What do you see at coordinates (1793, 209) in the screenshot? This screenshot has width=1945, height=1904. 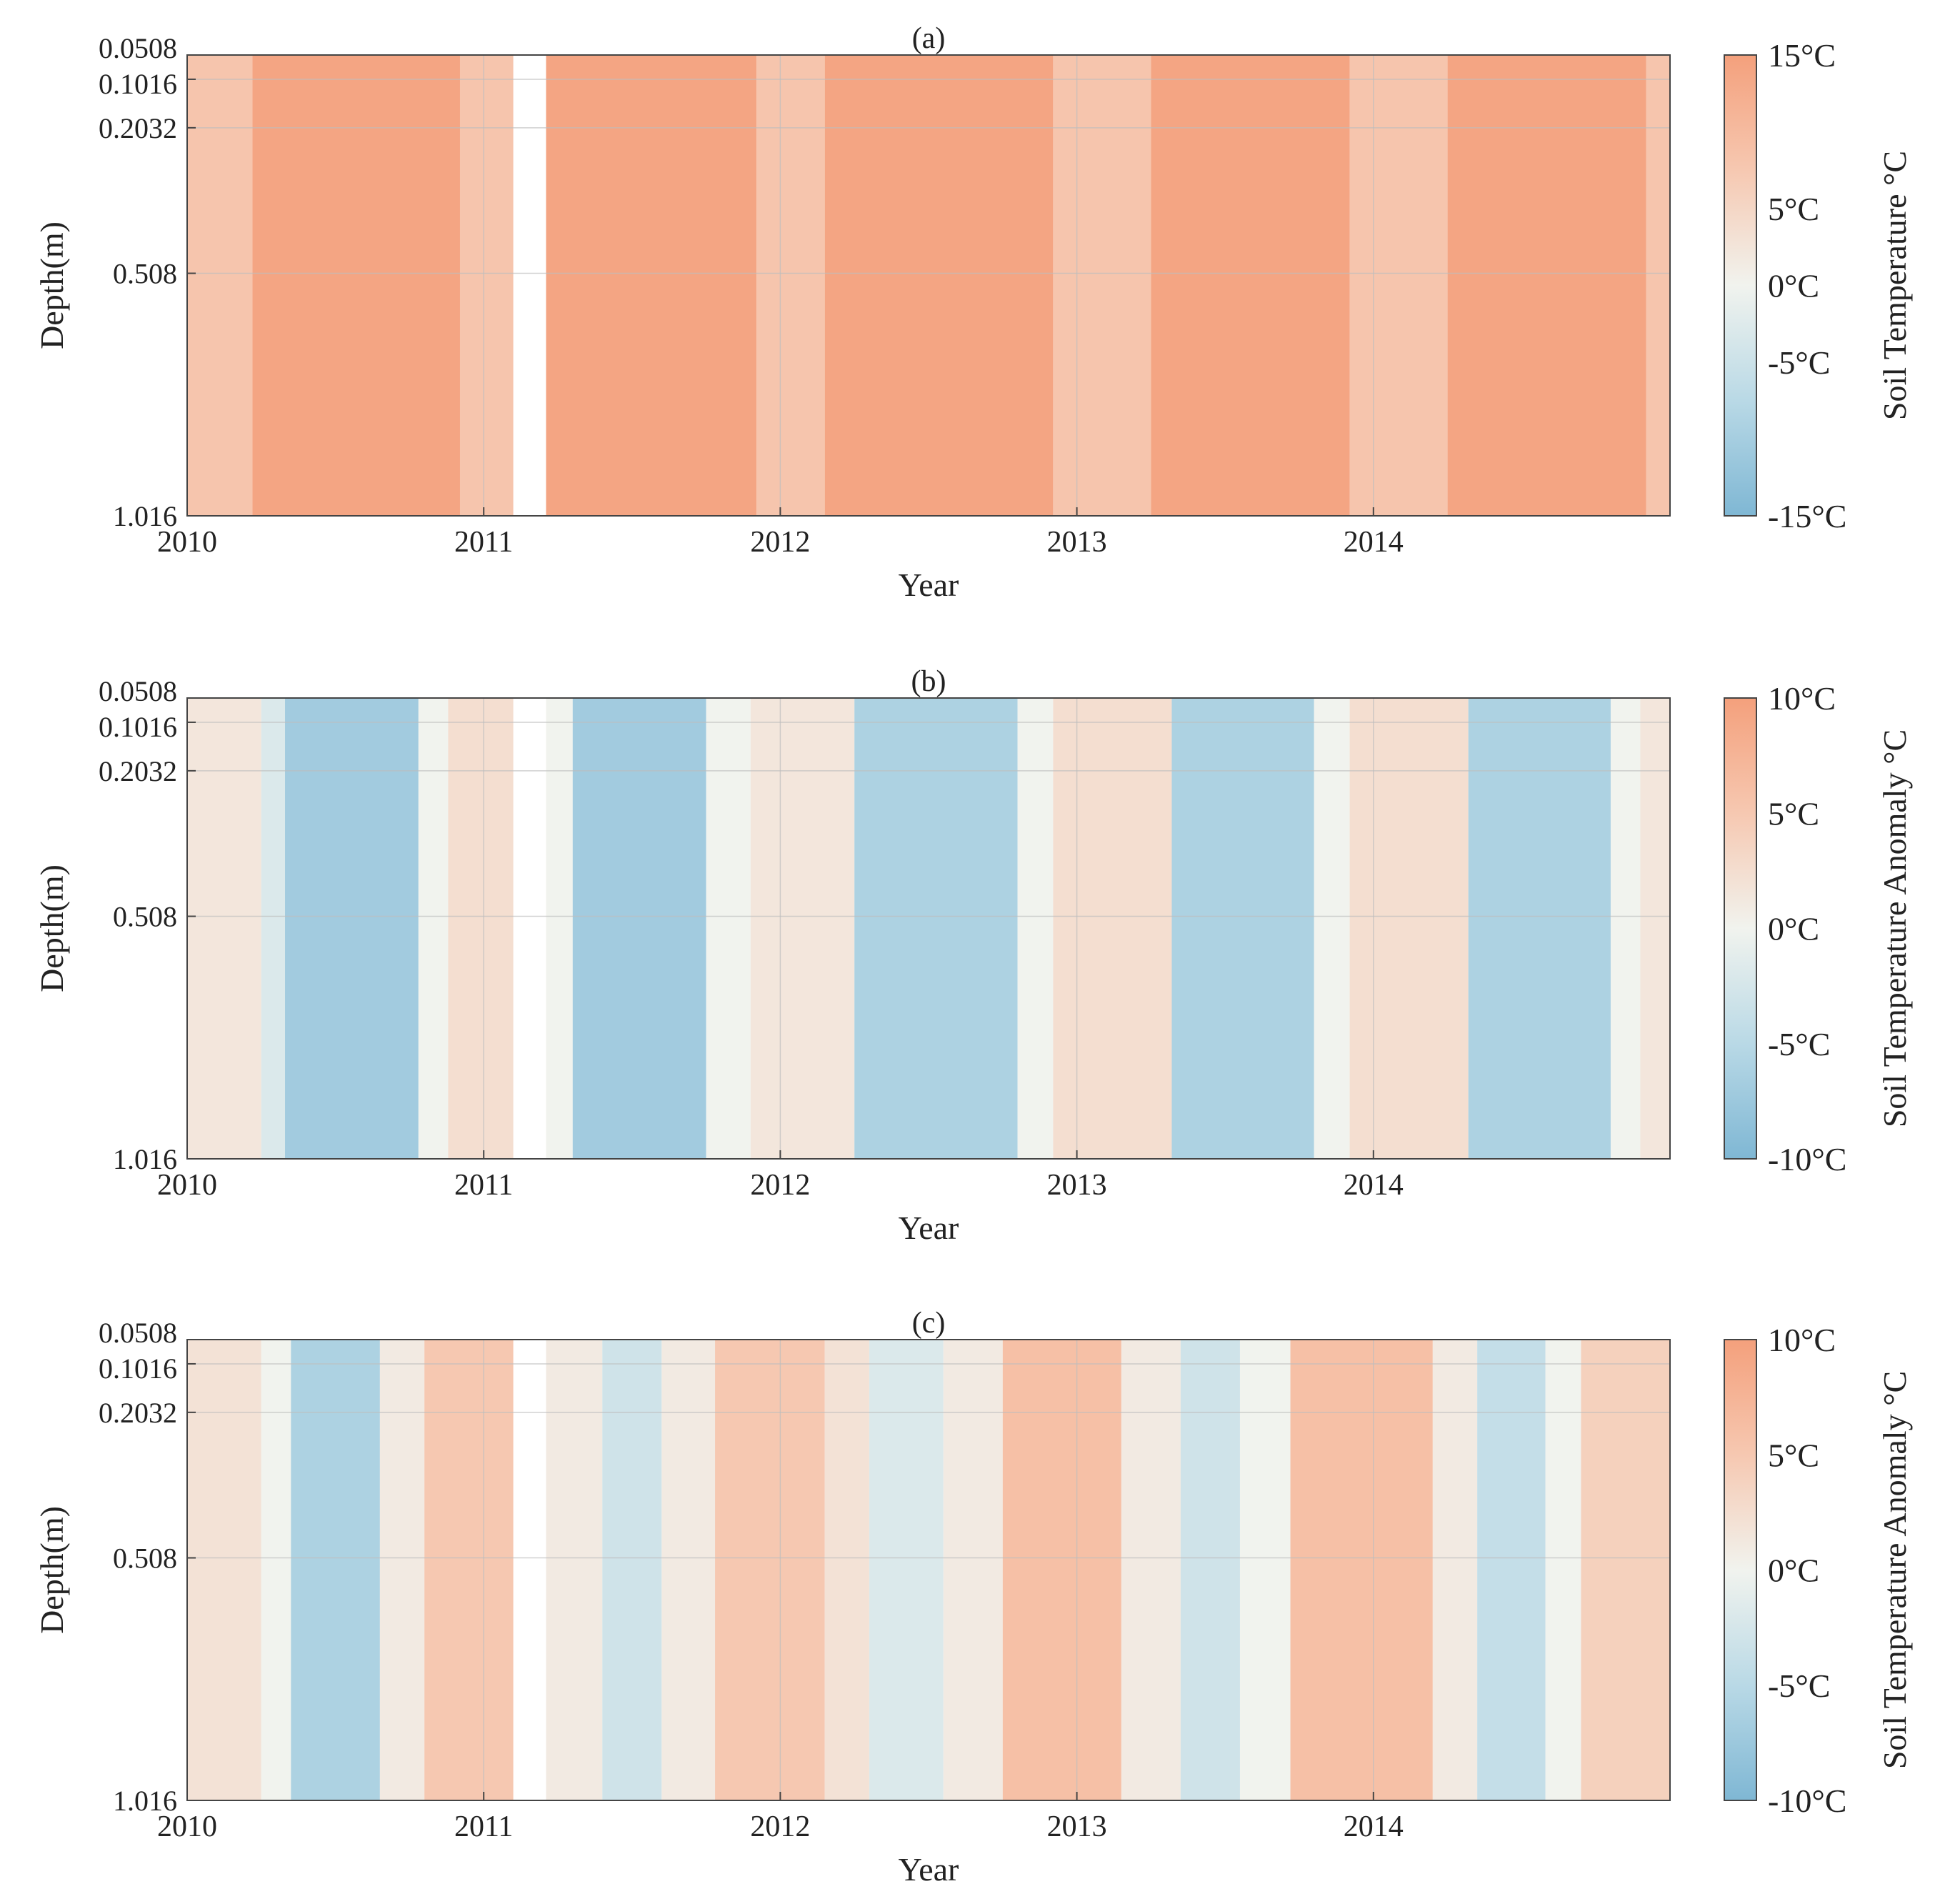 I see `colorbar-tick-label: 5°C` at bounding box center [1793, 209].